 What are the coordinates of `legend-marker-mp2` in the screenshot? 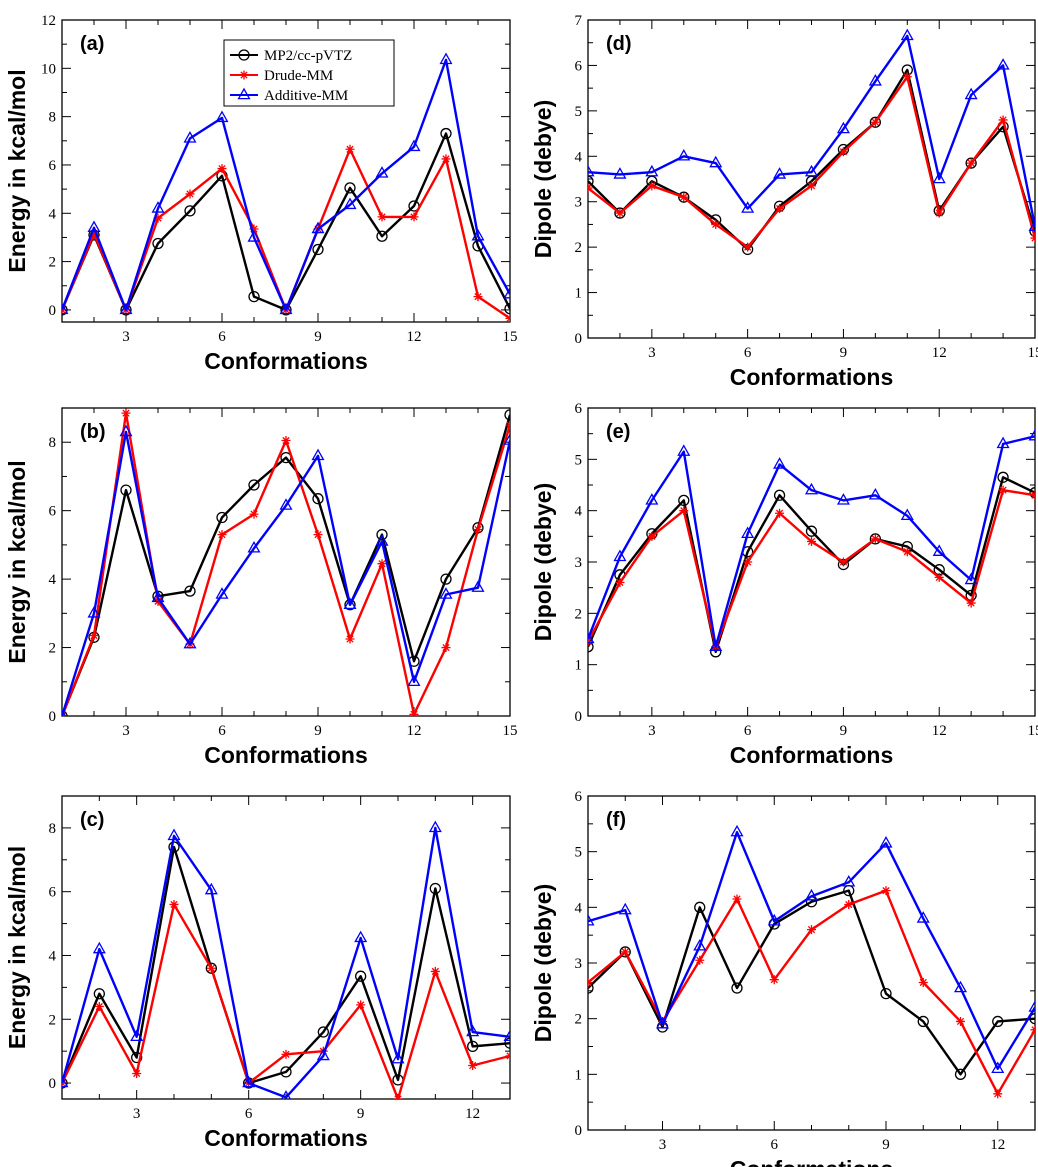 It's located at (244, 55).